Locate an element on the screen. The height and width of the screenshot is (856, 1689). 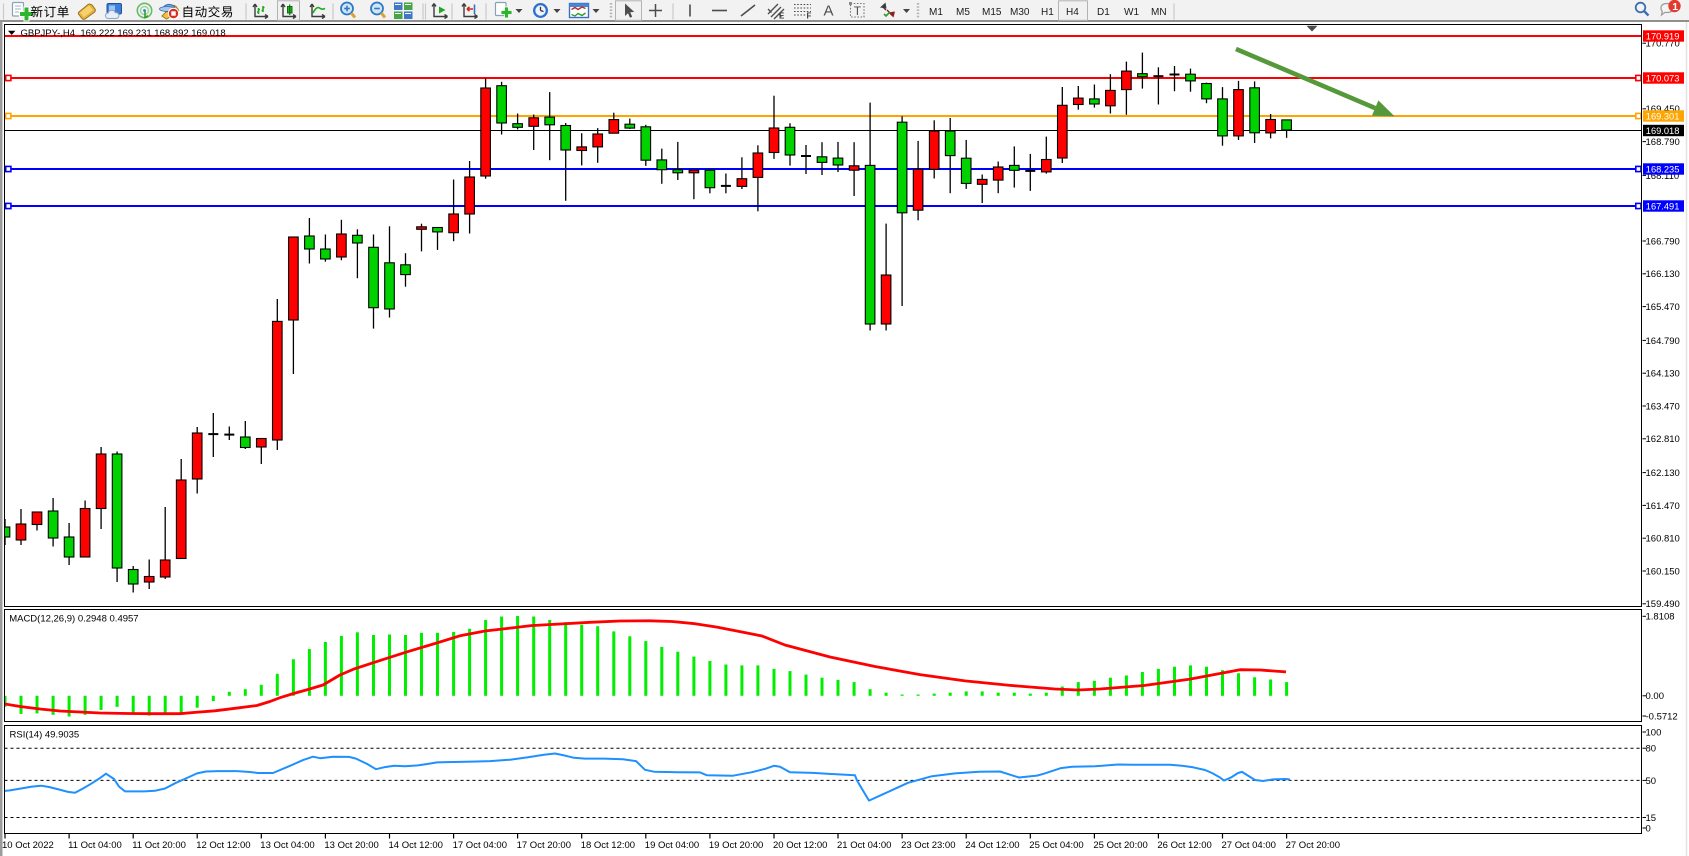
svg-text: 167.491 is located at coordinates (1663, 206).